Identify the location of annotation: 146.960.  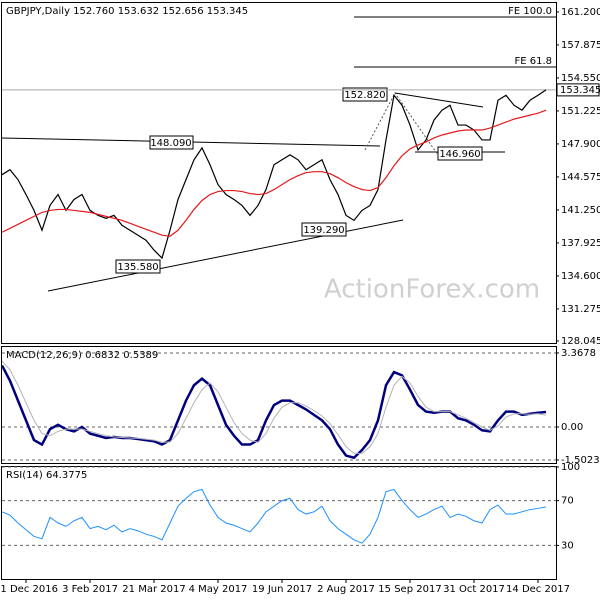
(459, 154).